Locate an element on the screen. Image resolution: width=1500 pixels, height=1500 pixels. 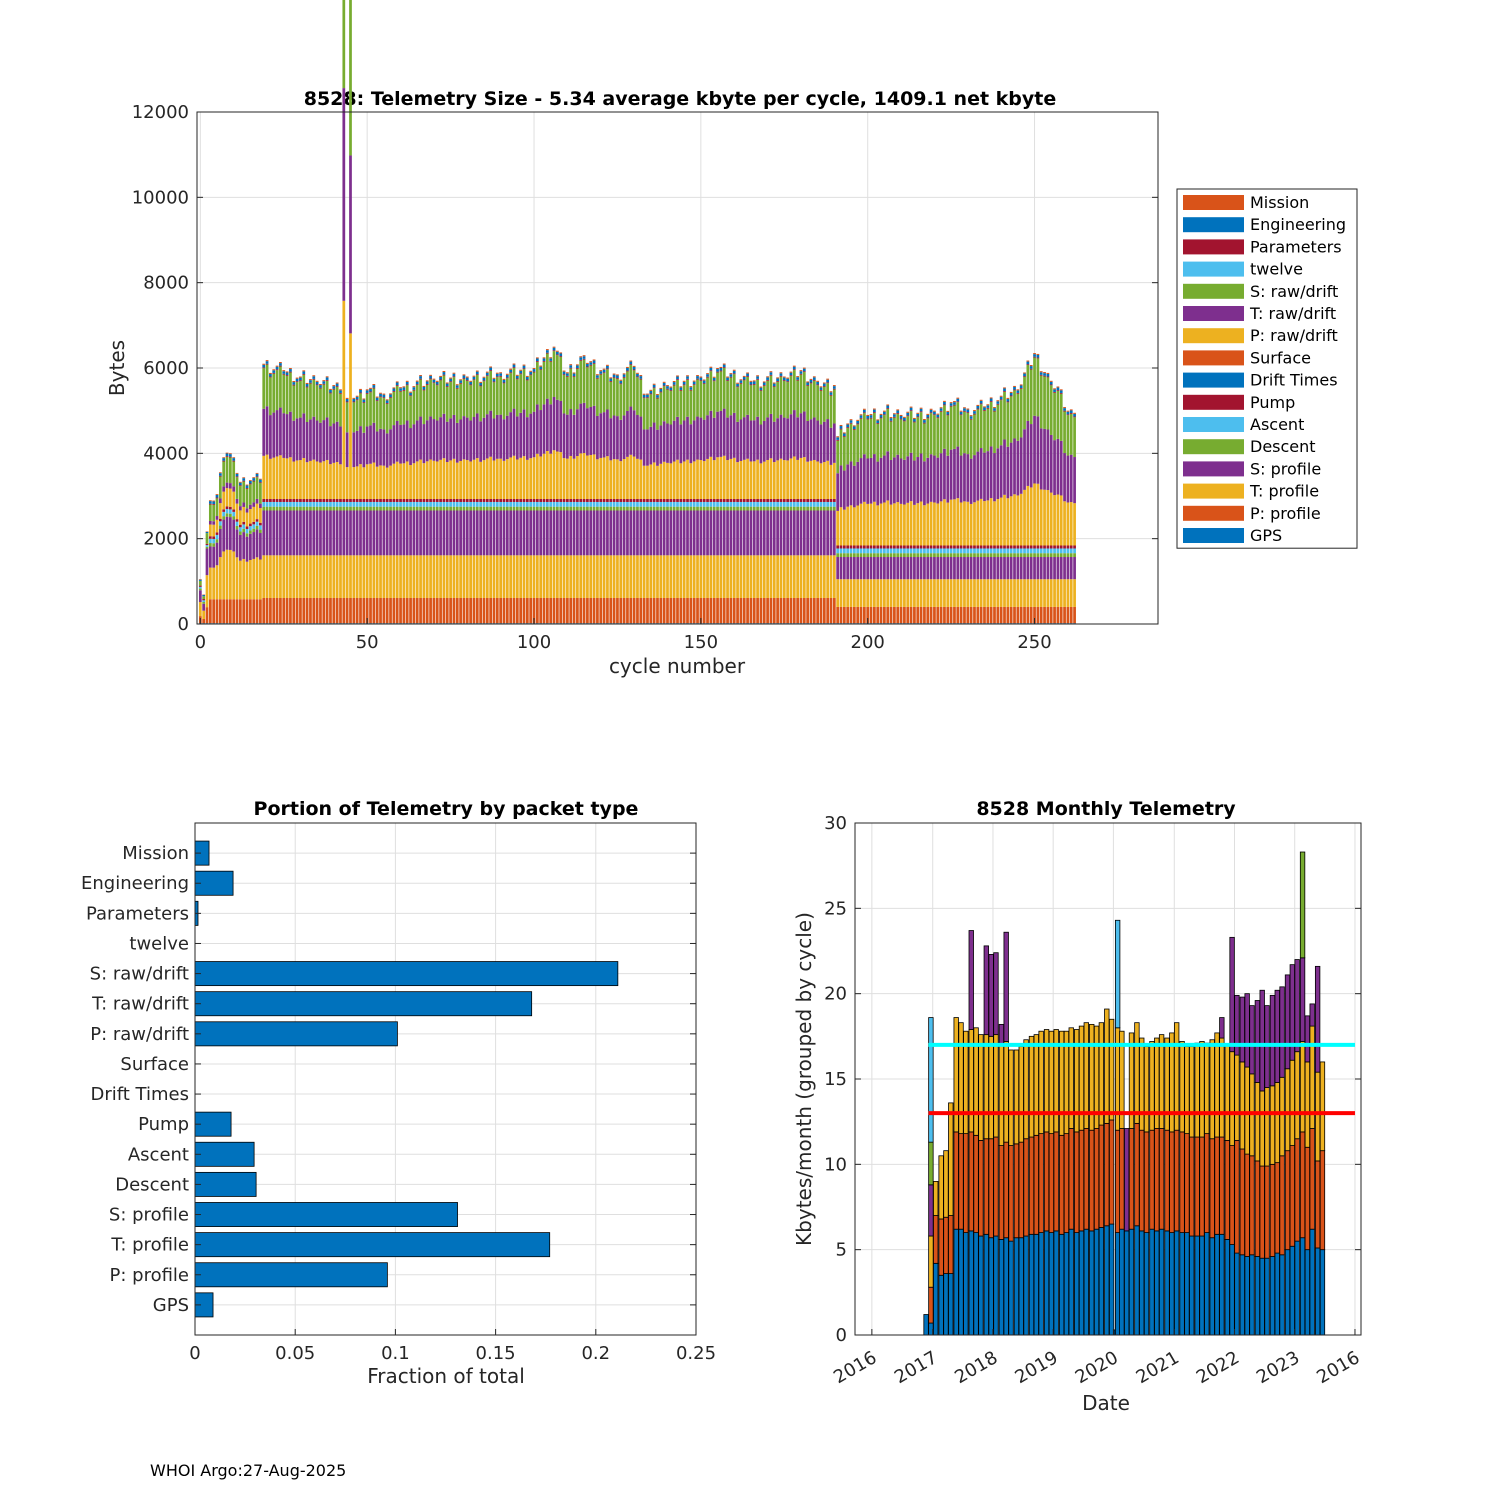
monthly-reference-lines is located at coordinates (1141, 1079).